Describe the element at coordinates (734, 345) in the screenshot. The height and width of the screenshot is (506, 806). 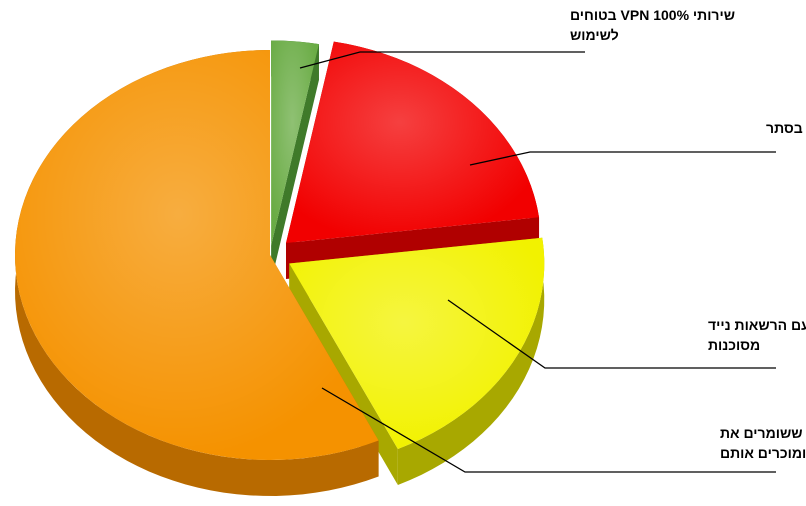
I see `slice-label-3-line-2: מסוכנות` at that location.